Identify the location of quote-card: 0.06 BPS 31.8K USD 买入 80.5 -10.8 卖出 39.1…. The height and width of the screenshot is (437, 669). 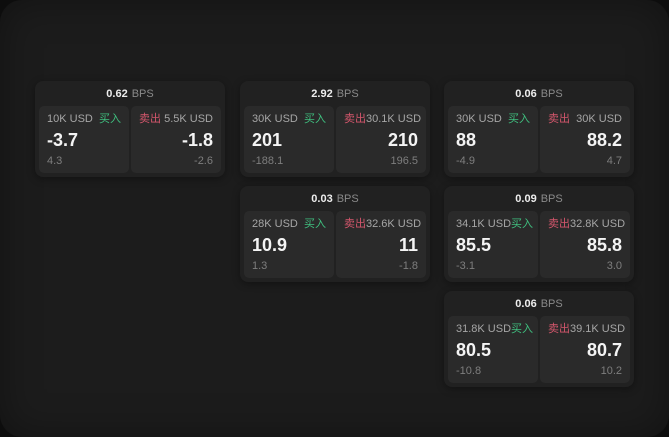
(539, 339).